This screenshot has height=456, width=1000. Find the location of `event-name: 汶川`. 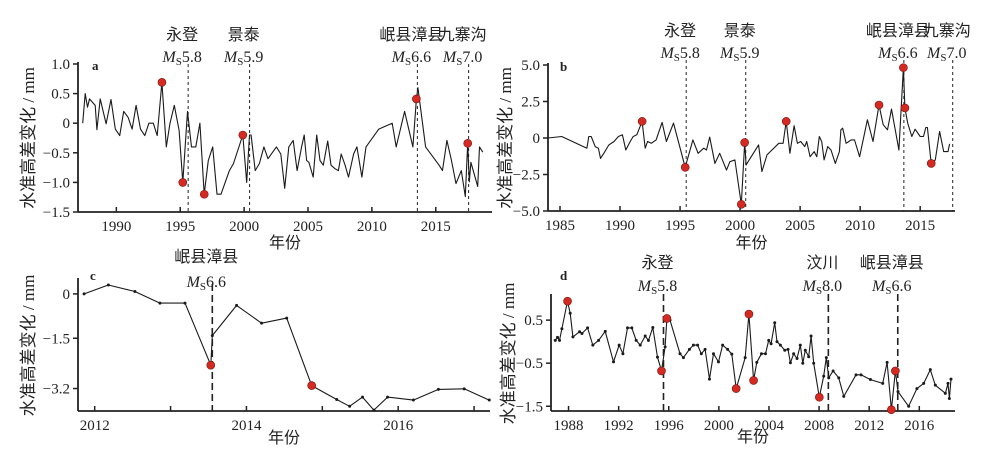

event-name: 汶川 is located at coordinates (822, 263).